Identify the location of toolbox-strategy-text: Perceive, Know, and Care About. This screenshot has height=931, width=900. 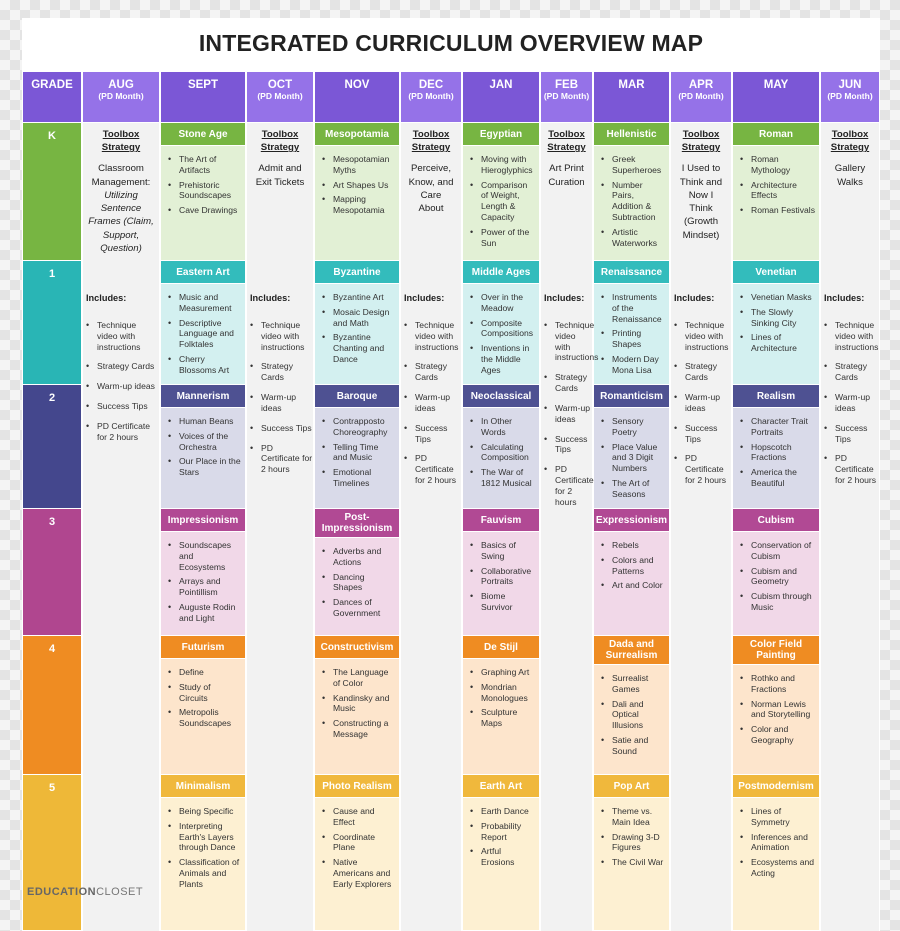
(431, 189).